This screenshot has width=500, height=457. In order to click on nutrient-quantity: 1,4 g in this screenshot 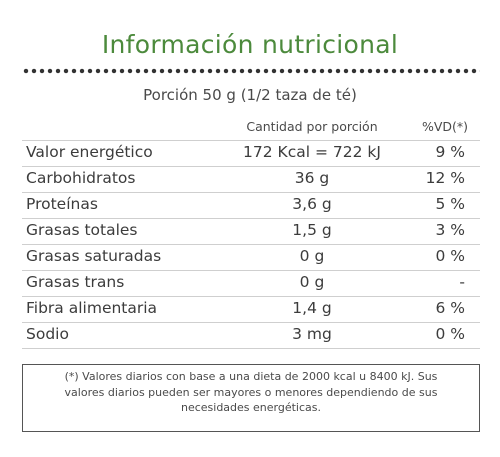, I will do `click(312, 308)`.